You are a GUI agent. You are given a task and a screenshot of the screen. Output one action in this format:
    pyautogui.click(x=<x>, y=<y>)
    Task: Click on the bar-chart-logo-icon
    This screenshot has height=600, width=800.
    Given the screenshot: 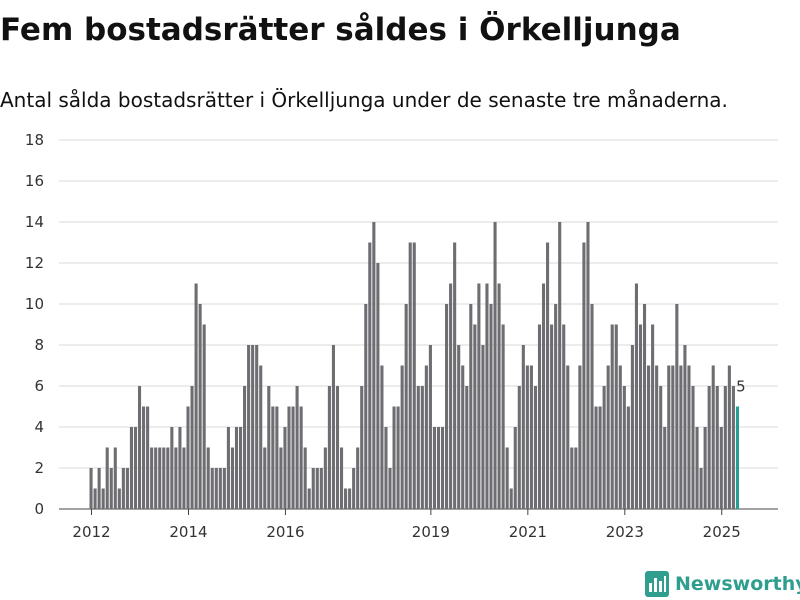 What is the action you would take?
    pyautogui.click(x=657, y=584)
    